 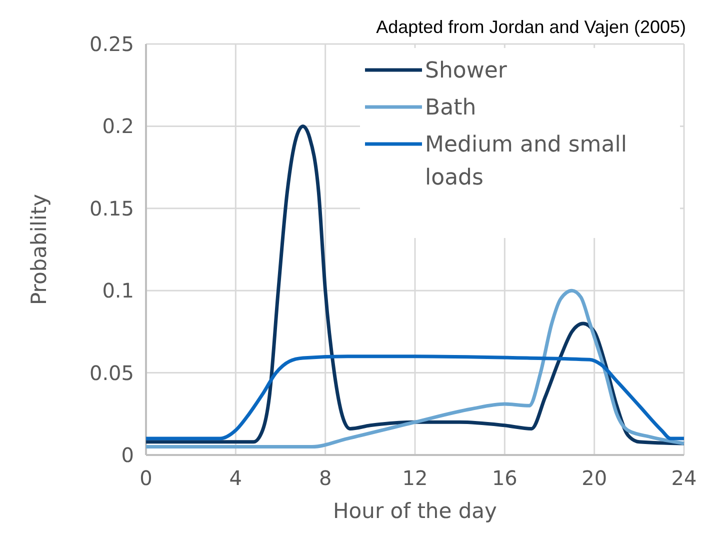 What do you see at coordinates (118, 290) in the screenshot?
I see `y-tick-label: 0.1` at bounding box center [118, 290].